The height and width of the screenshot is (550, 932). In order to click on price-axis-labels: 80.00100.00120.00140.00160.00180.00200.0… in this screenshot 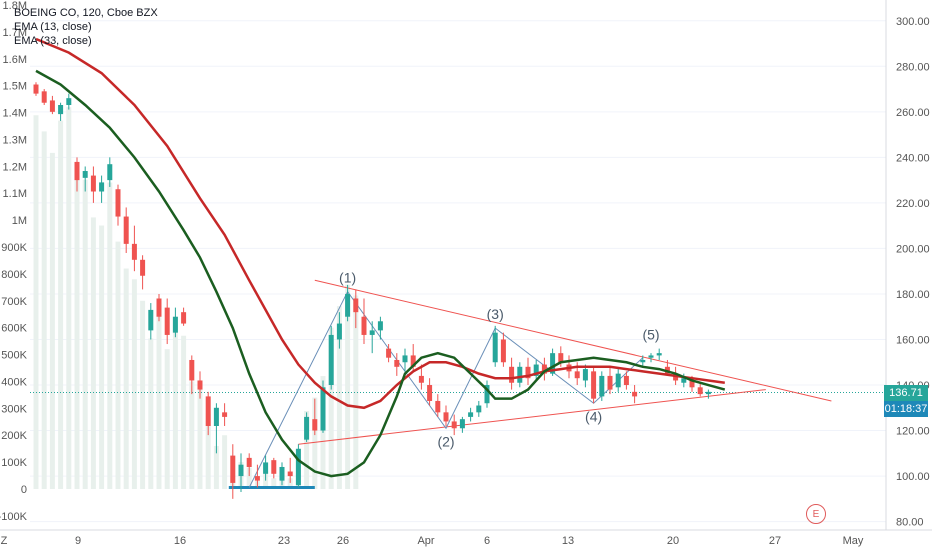, I will do `click(913, 272)`.